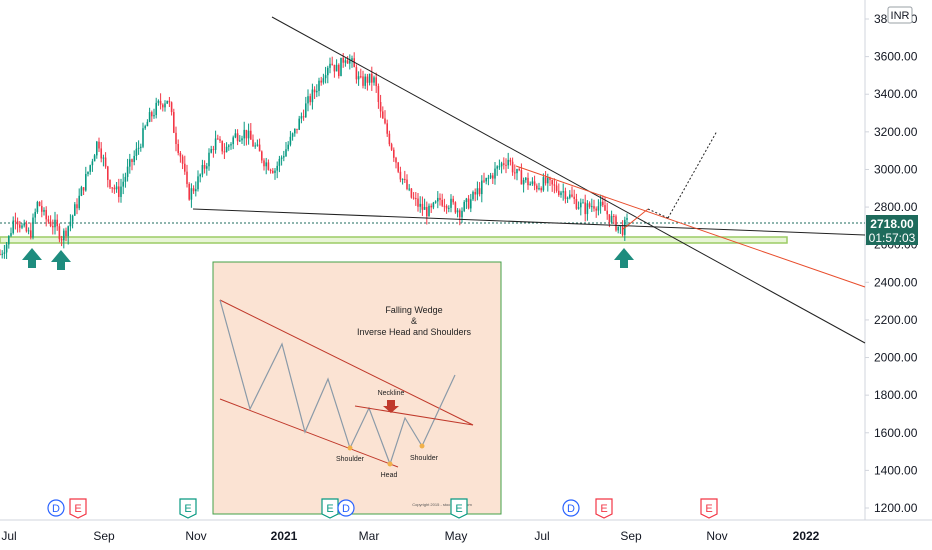 The image size is (932, 550). What do you see at coordinates (892, 230) in the screenshot?
I see `current-price-tag: 2718.00 01:57:03` at bounding box center [892, 230].